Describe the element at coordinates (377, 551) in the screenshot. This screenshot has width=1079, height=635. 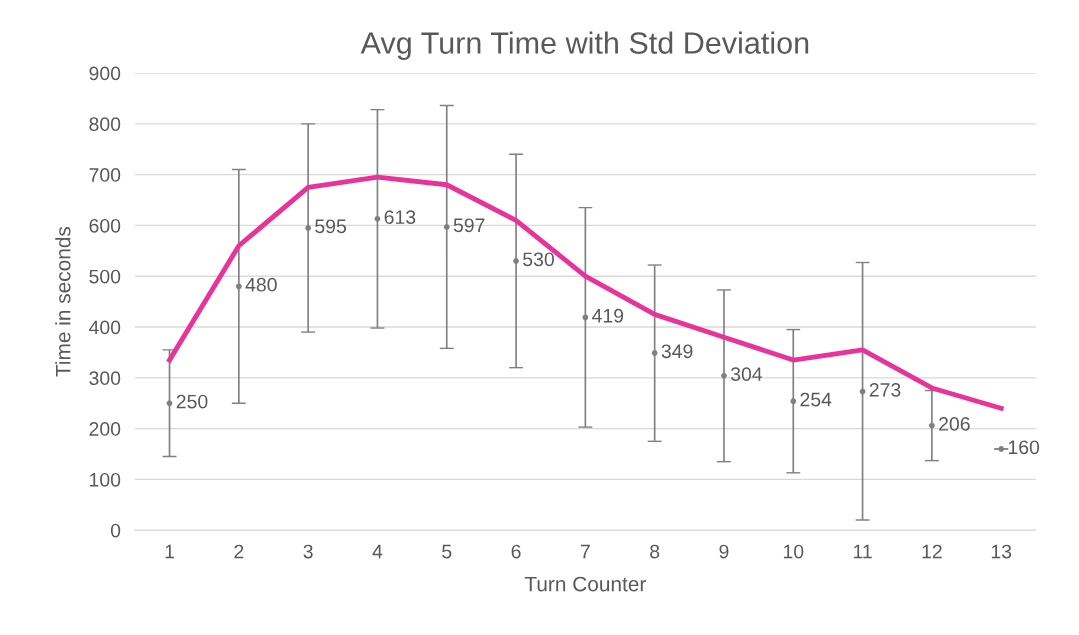
I see `x-tick-label: 4` at that location.